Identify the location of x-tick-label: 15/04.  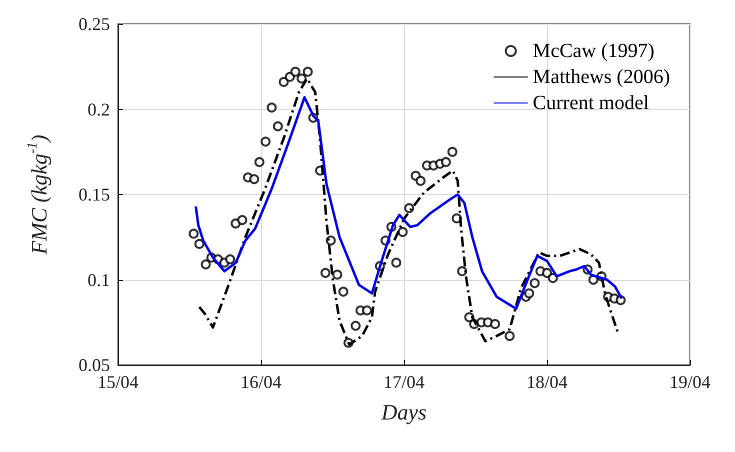
(118, 382).